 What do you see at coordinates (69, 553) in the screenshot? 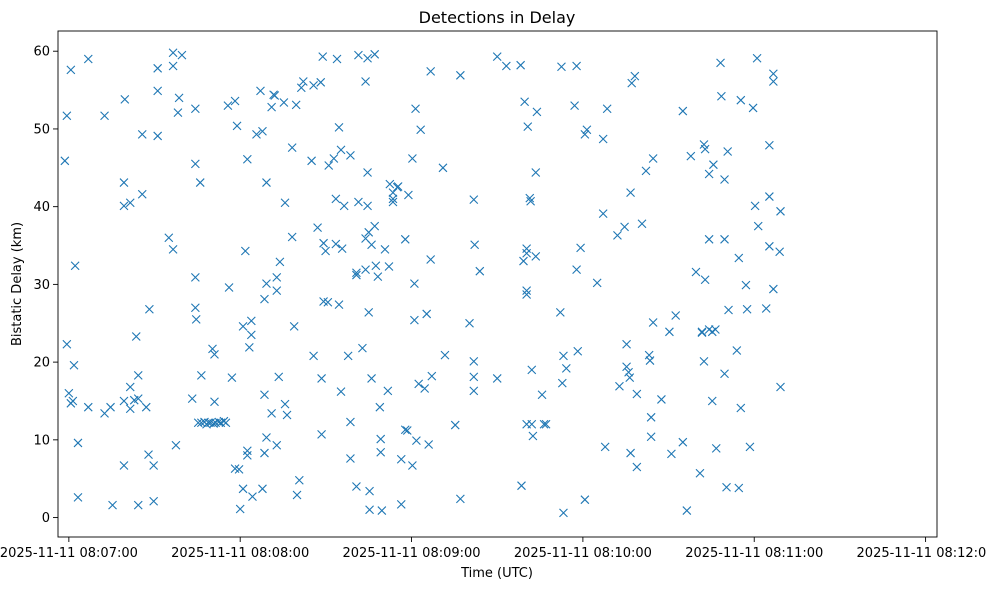
I see `x-tick-label: 2025-11-11 08:07:00` at bounding box center [69, 553].